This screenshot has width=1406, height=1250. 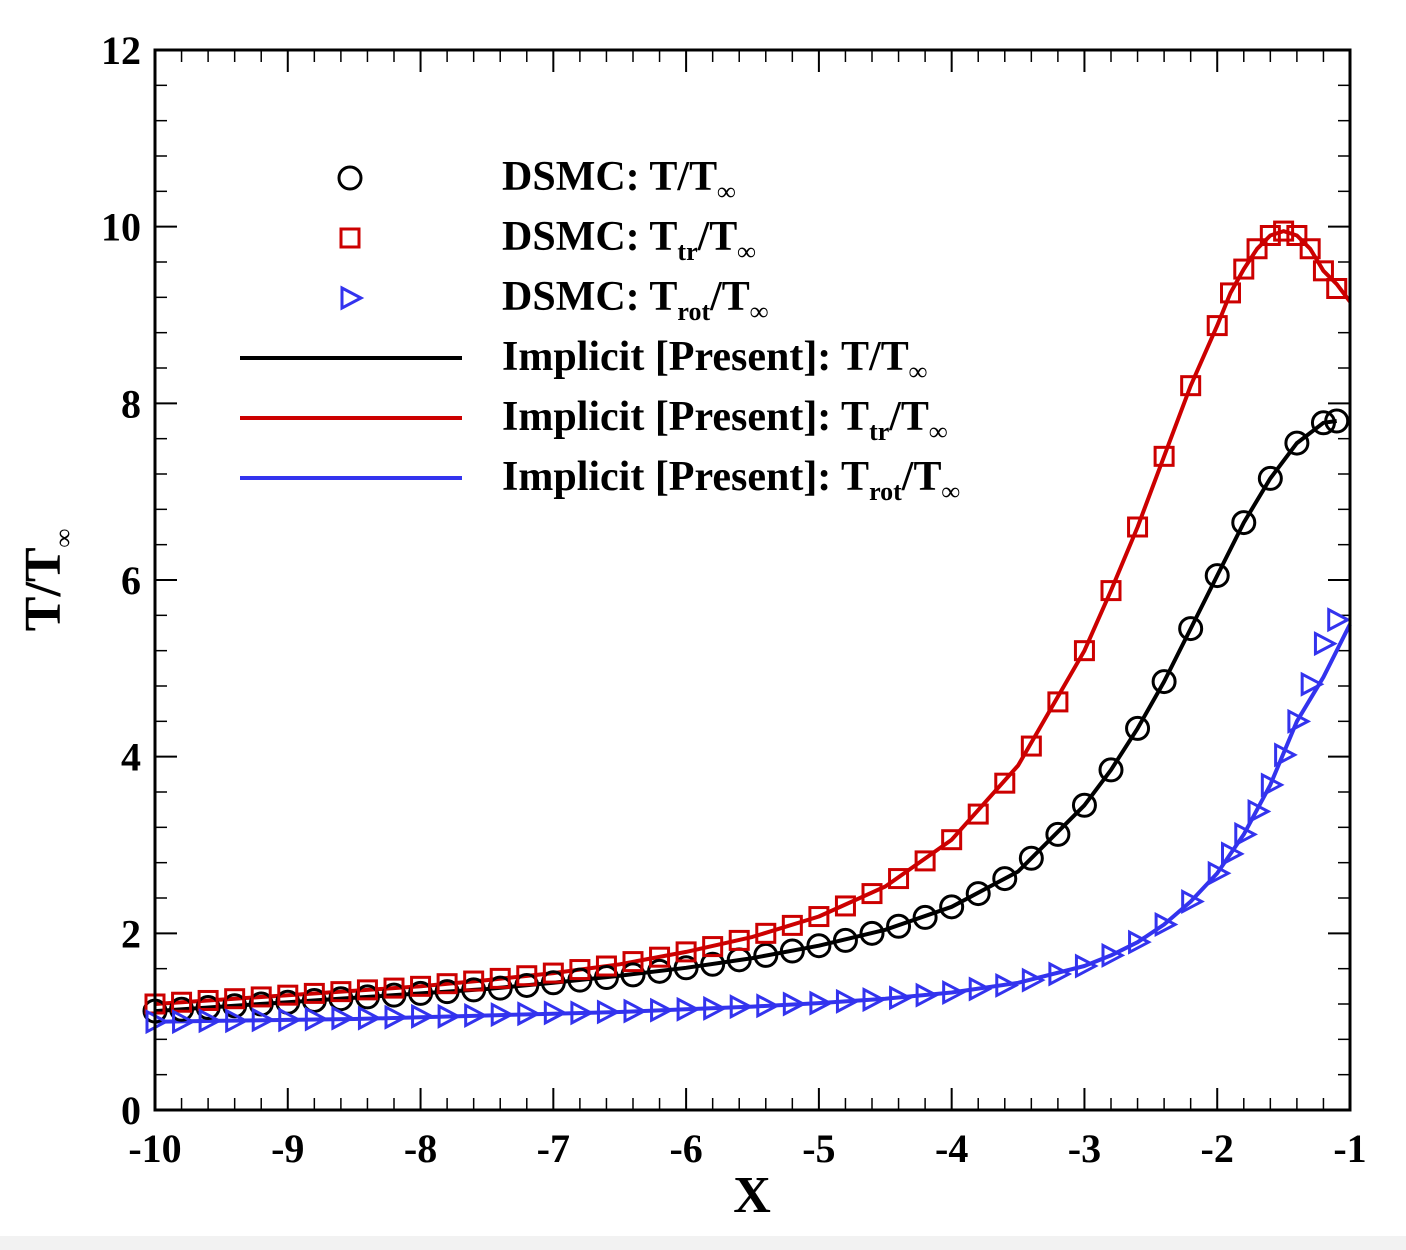 I want to click on legend-entry-0: DSMC: T/T∞, so click(x=619, y=180).